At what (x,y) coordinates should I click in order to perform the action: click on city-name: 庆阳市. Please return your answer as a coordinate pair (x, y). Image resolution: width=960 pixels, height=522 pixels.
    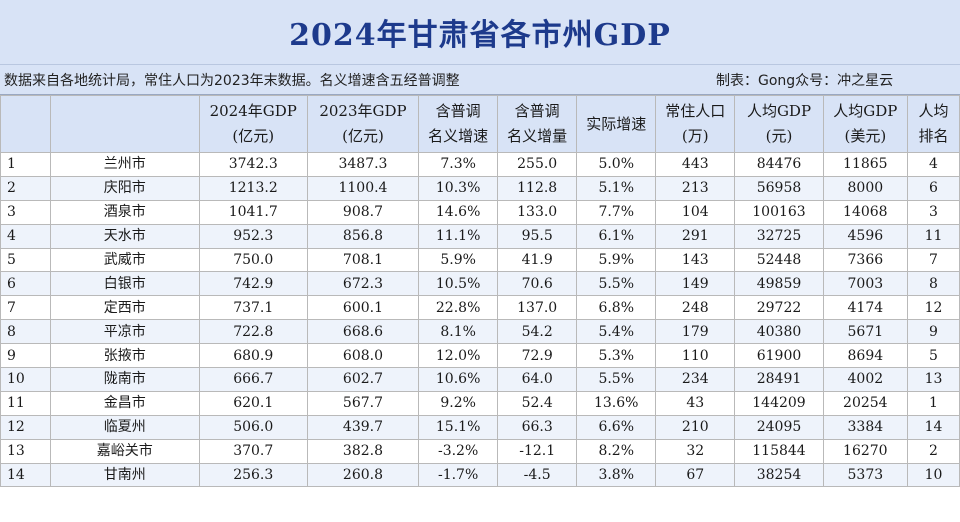
    Looking at the image, I should click on (124, 188).